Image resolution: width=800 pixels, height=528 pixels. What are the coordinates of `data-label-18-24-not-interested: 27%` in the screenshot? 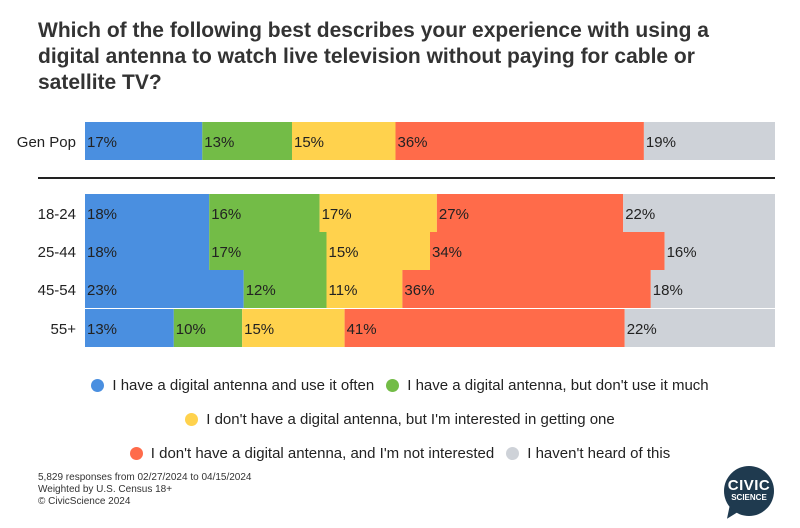 It's located at (454, 214).